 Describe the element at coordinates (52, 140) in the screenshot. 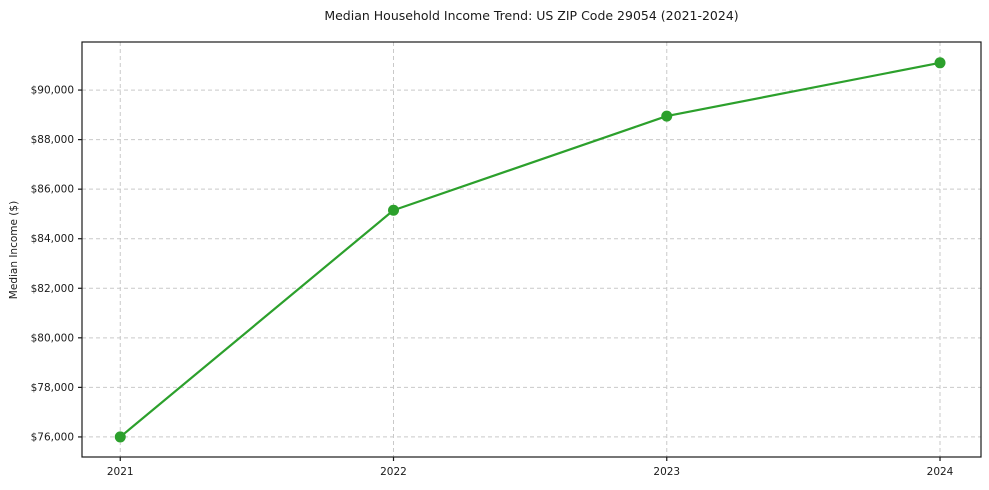

I see `y-tick-label: $88,000` at that location.